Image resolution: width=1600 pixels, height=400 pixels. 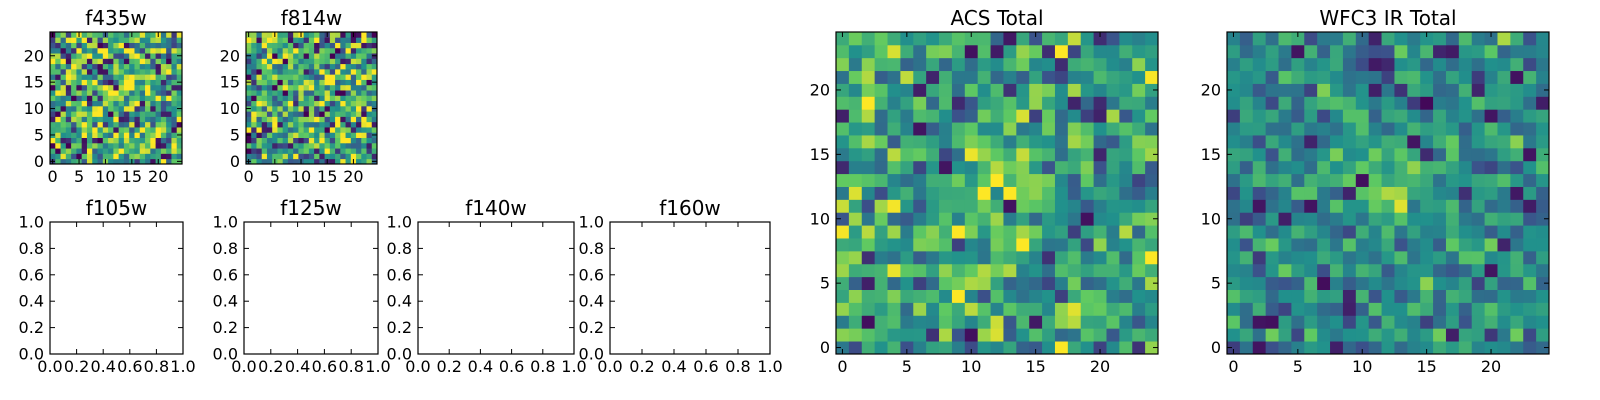 What do you see at coordinates (117, 208) in the screenshot?
I see `panel-title: f105w` at bounding box center [117, 208].